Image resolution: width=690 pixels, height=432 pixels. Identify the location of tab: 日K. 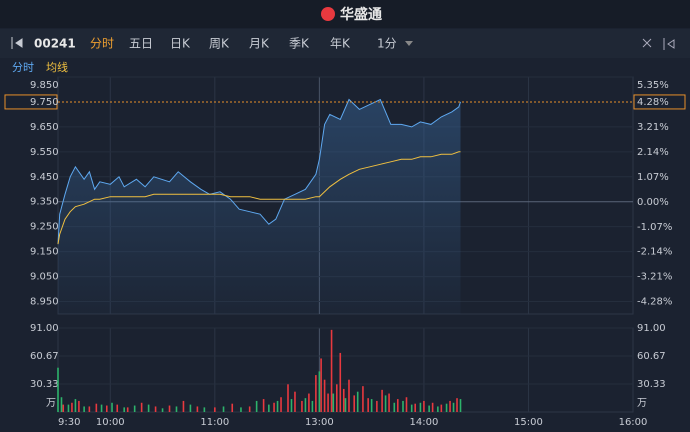
(180, 44).